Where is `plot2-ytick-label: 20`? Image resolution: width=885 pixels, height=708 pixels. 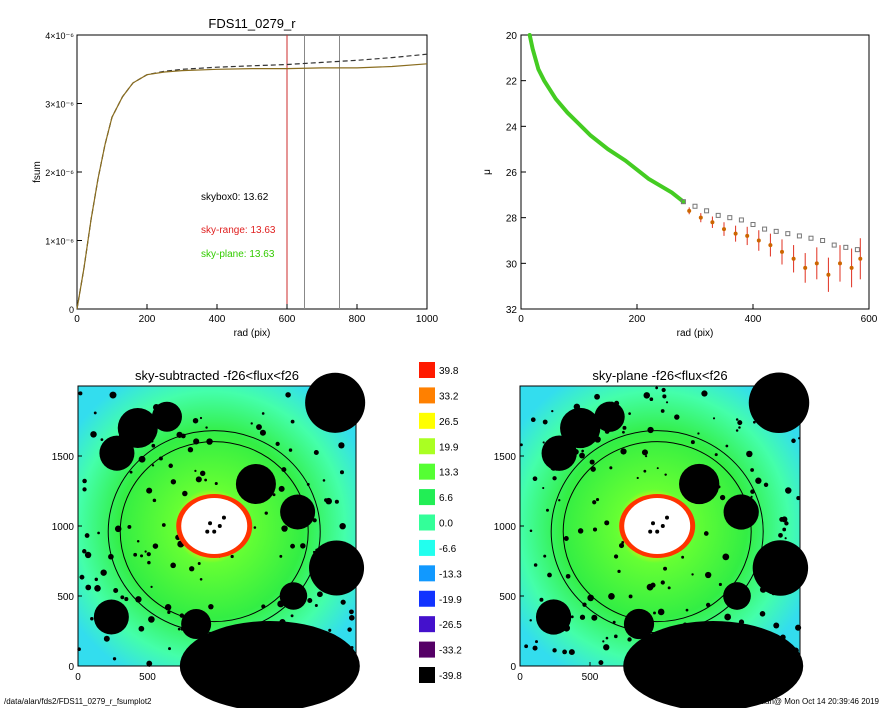
plot2-ytick-label: 20 is located at coordinates (512, 36).